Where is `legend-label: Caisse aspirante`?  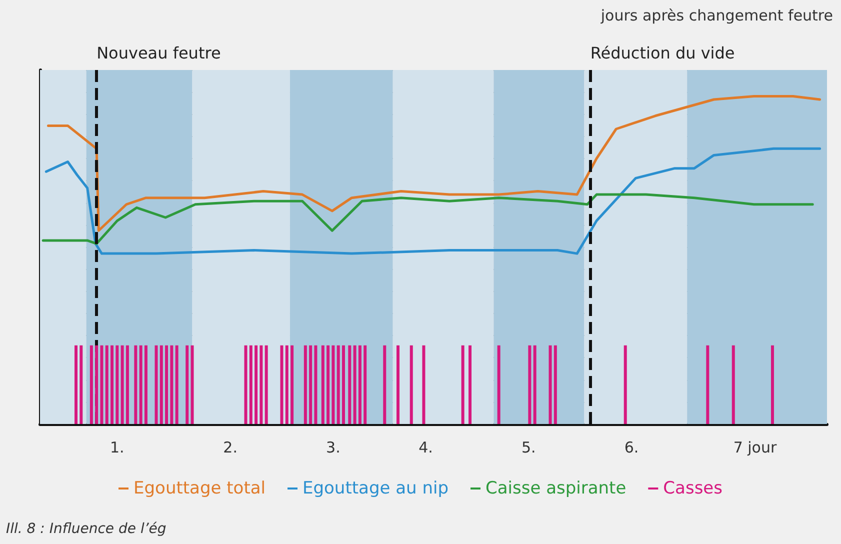
legend-label: Caisse aspirante is located at coordinates (555, 488).